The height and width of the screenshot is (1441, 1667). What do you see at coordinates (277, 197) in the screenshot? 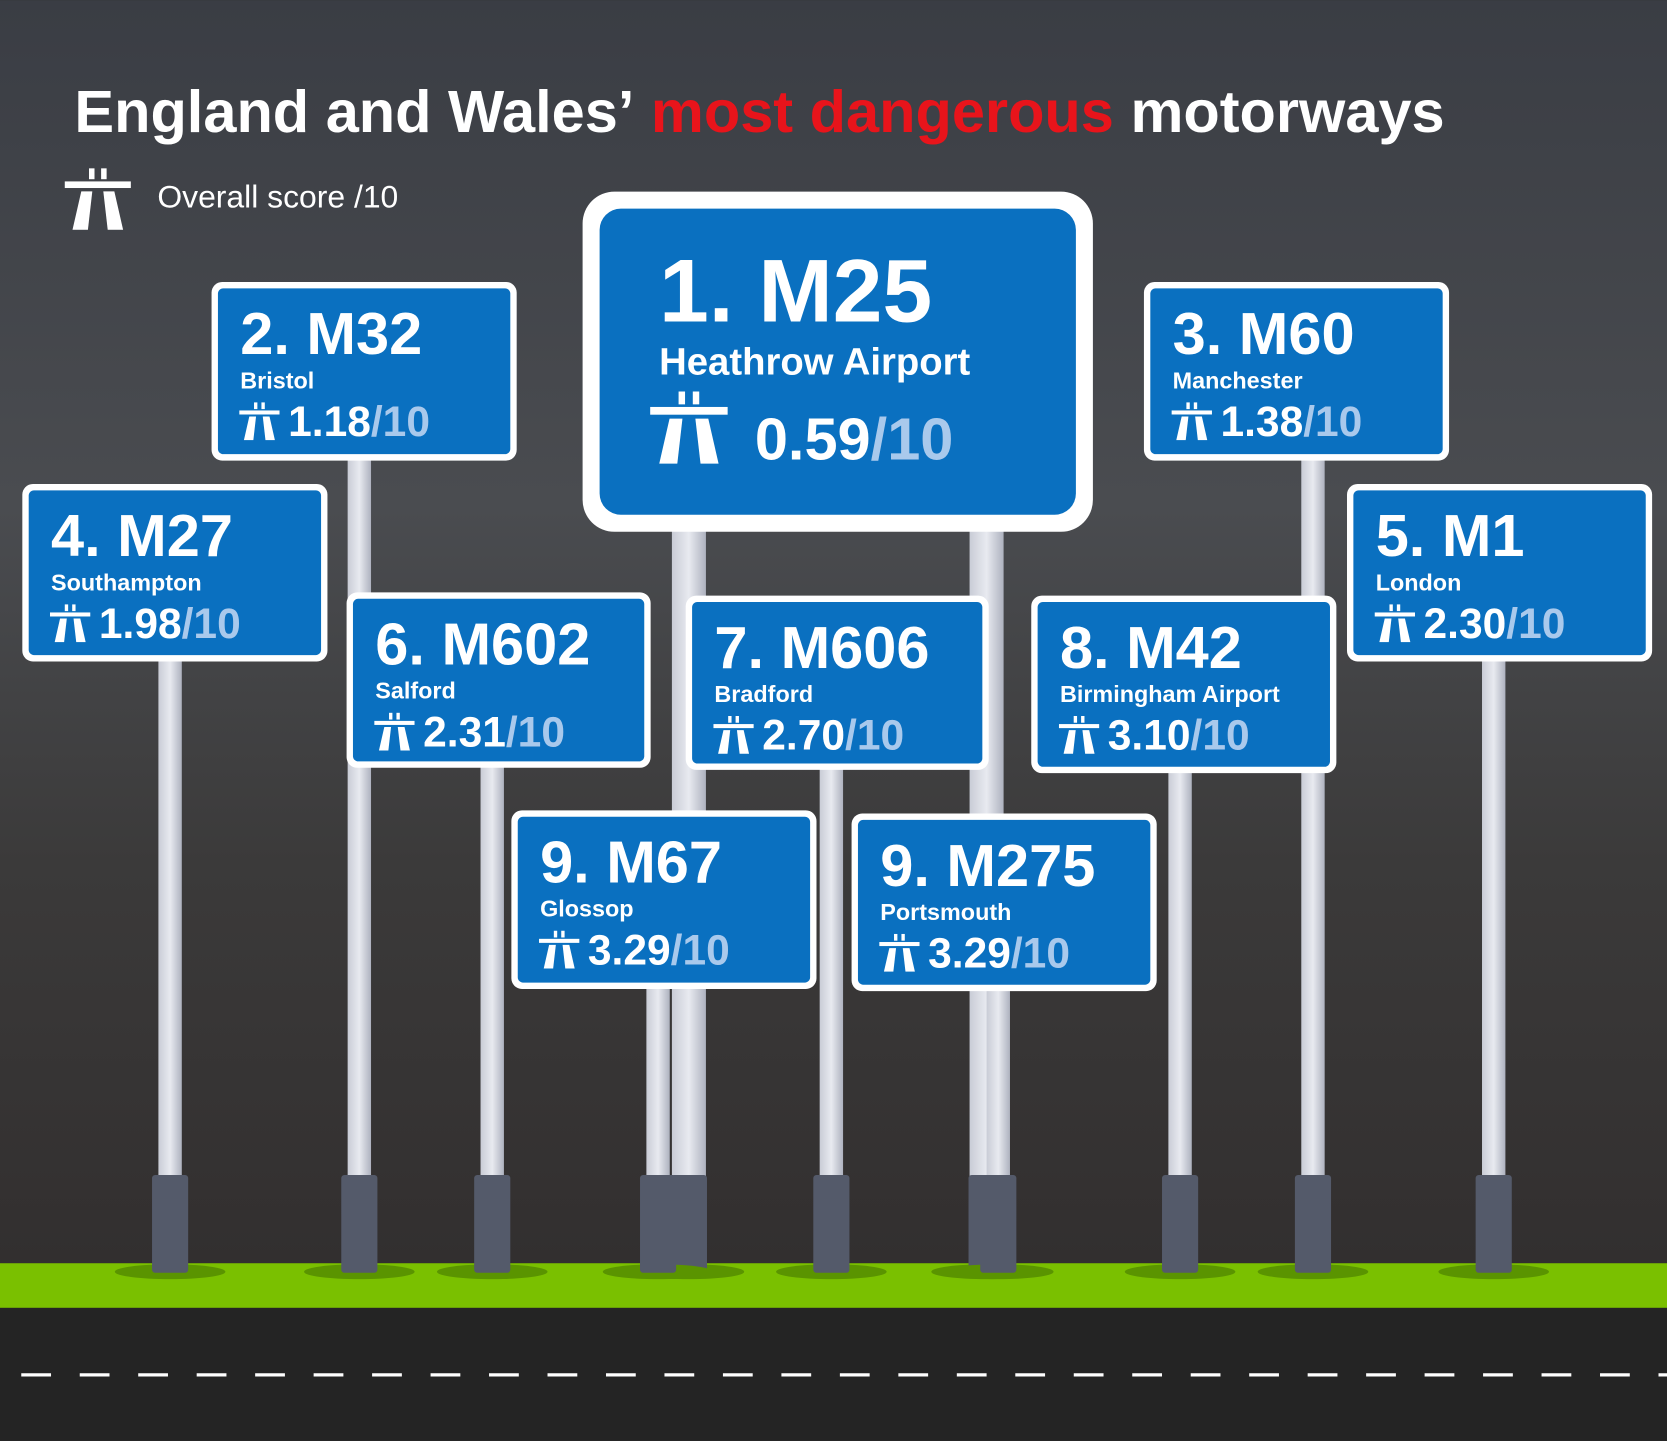
I see `legend-text: Overall score /10` at bounding box center [277, 197].